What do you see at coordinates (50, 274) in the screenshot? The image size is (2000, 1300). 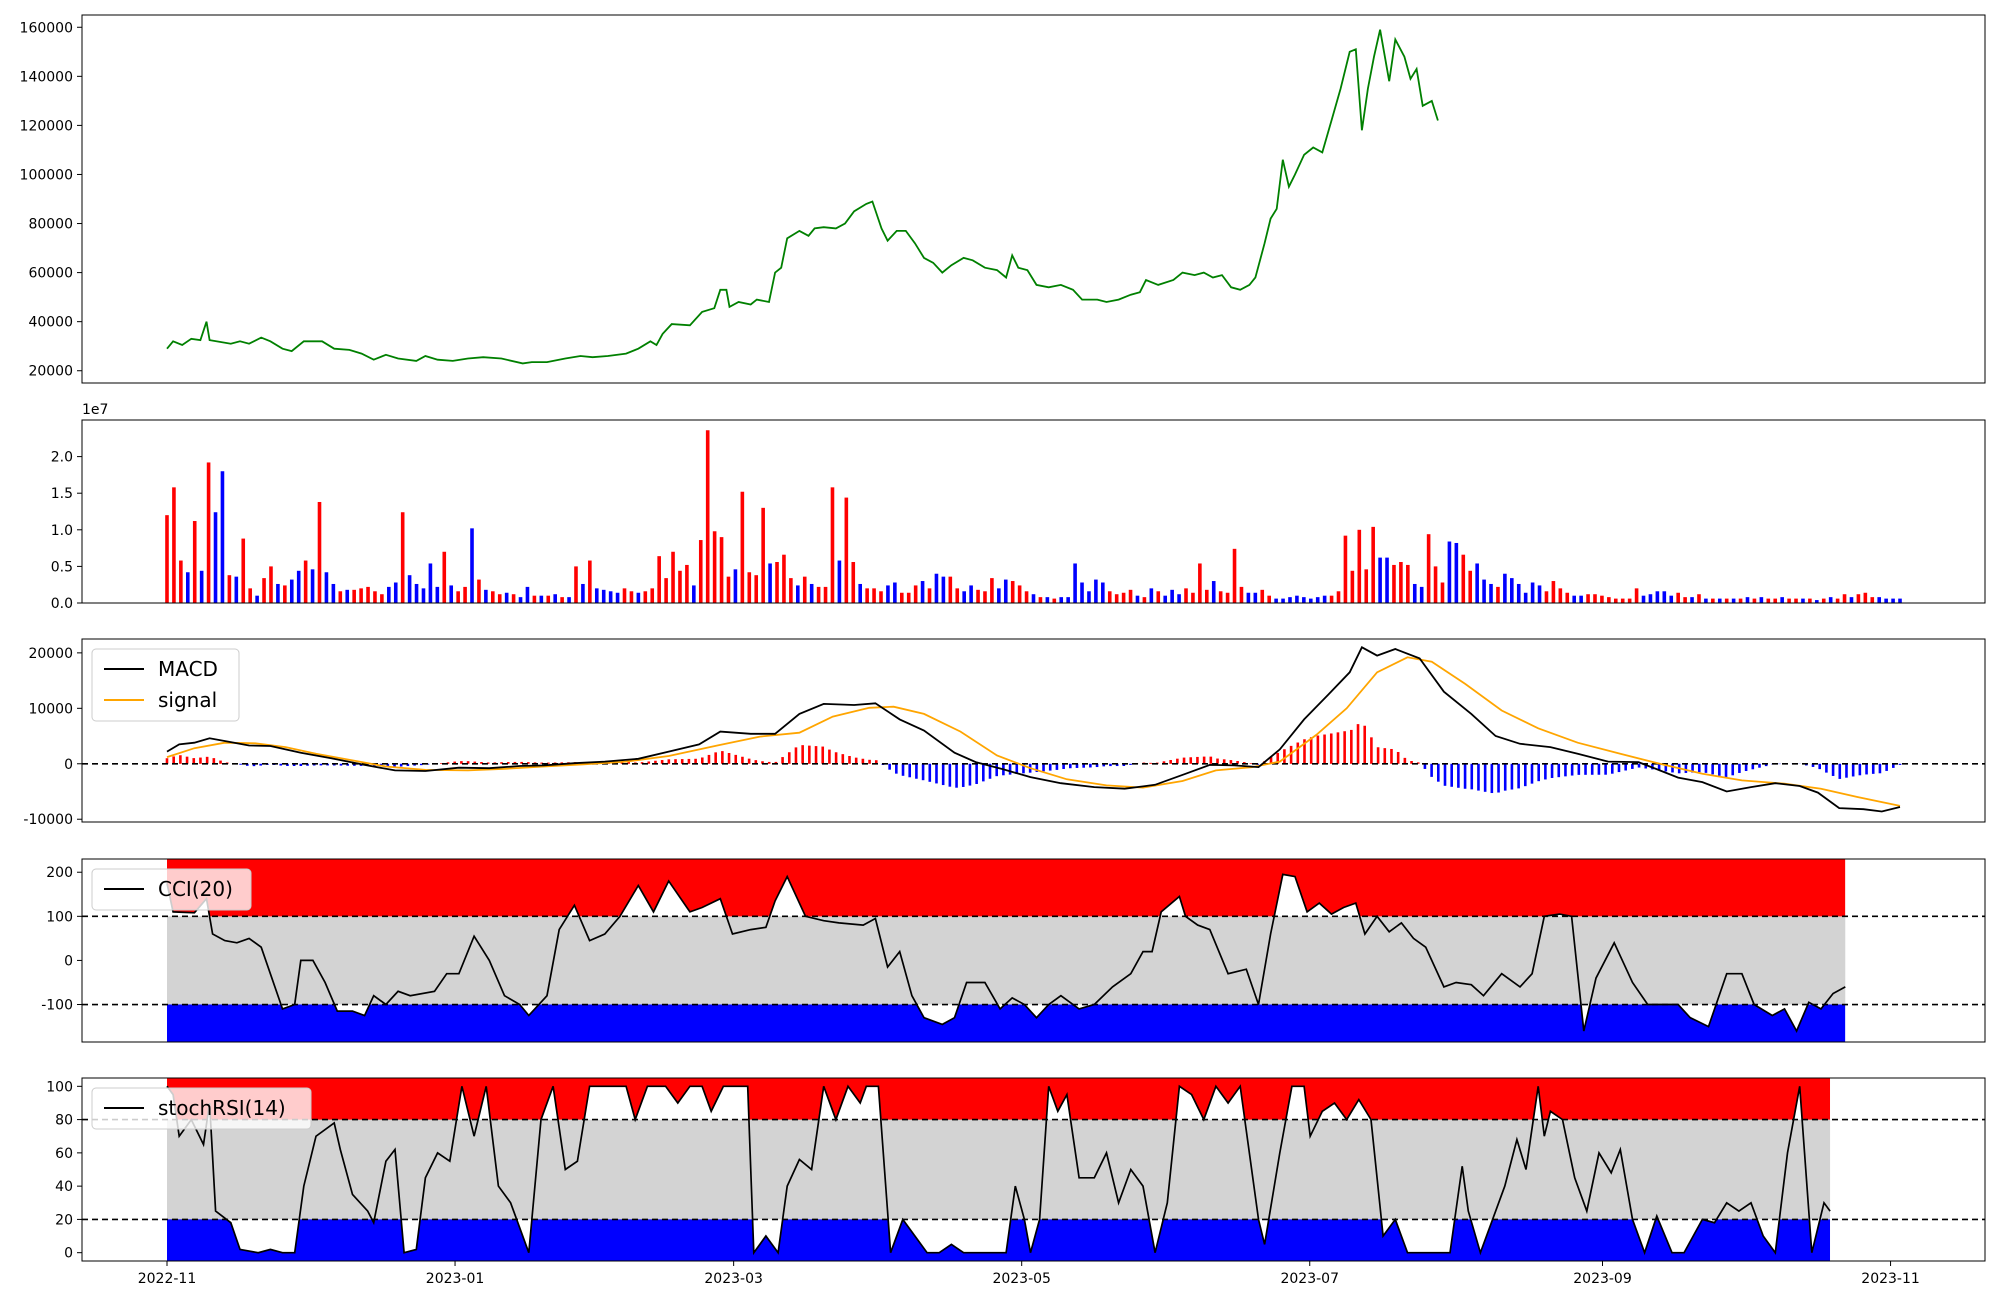 I see `price-y-axis-tick-label: 60000` at bounding box center [50, 274].